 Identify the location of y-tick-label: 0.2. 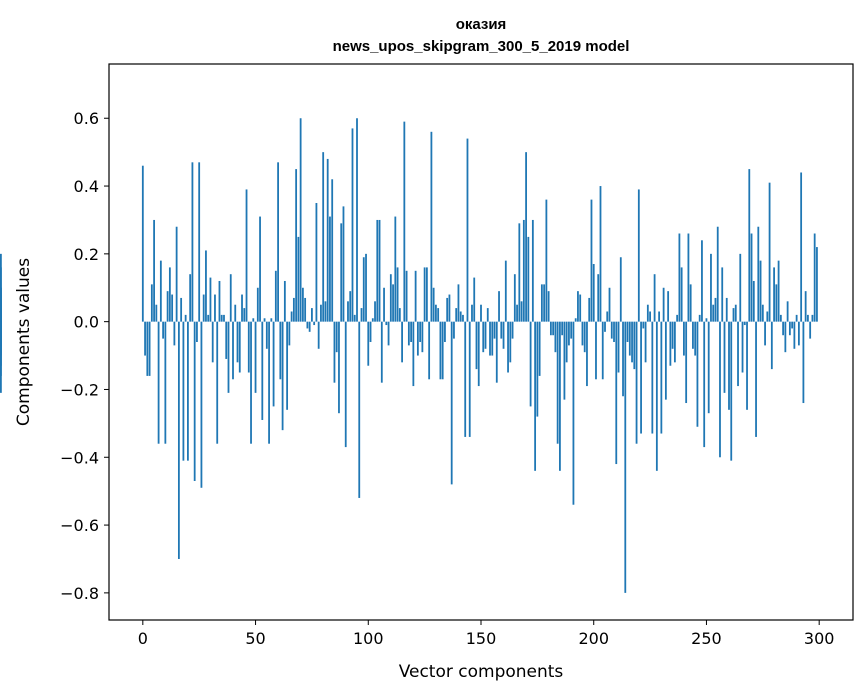
(86, 254).